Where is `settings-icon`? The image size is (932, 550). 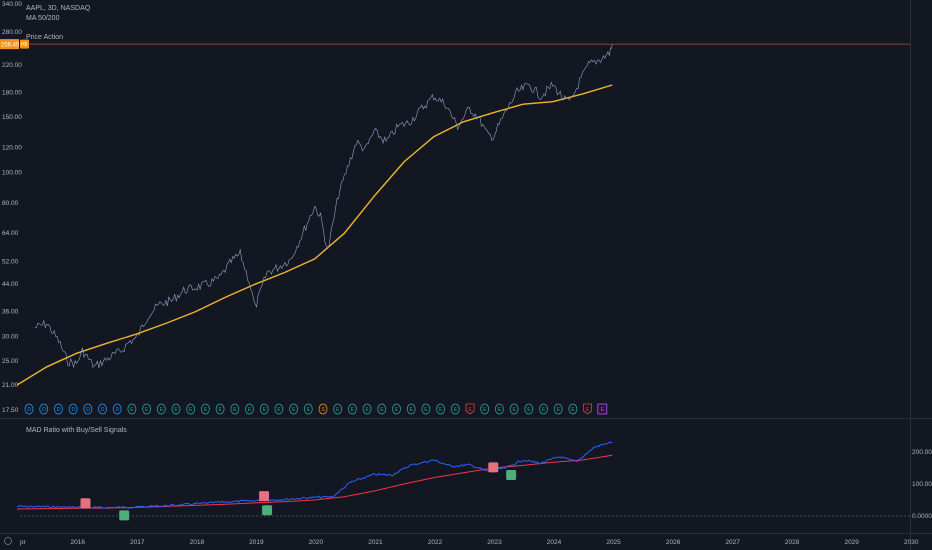
settings-icon is located at coordinates (8, 541).